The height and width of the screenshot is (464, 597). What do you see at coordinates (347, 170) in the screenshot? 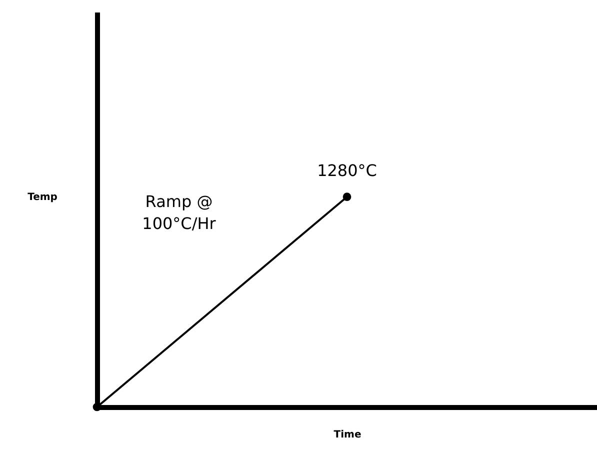
I see `annotation: 1280°C` at bounding box center [347, 170].